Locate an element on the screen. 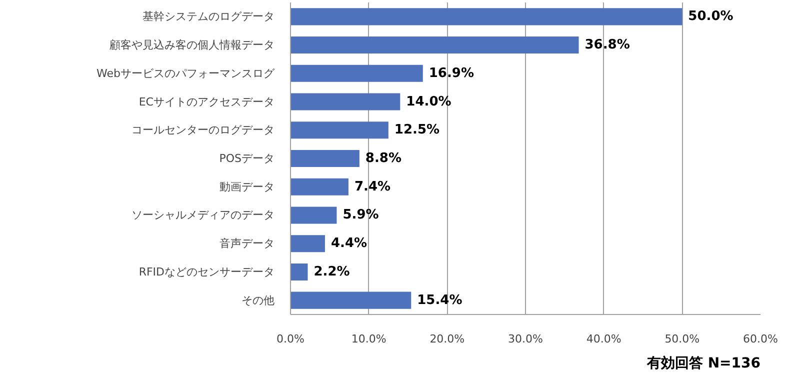 This screenshot has width=800, height=376. x-tick-label: 20.0% is located at coordinates (447, 339).